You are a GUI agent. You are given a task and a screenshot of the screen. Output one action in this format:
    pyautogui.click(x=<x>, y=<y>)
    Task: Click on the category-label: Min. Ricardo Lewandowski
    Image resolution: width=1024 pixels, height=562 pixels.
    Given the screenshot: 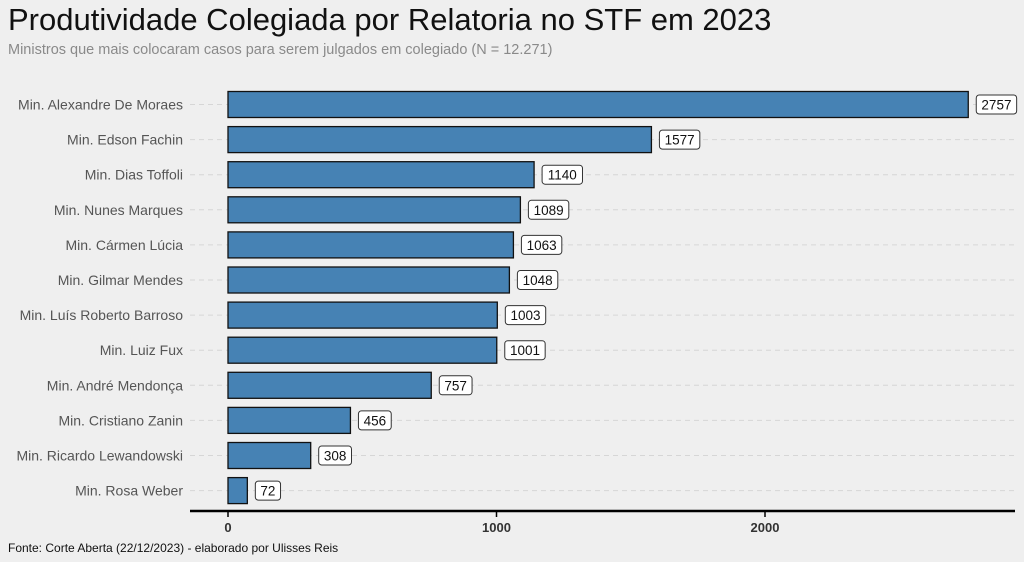 What is the action you would take?
    pyautogui.click(x=99, y=456)
    